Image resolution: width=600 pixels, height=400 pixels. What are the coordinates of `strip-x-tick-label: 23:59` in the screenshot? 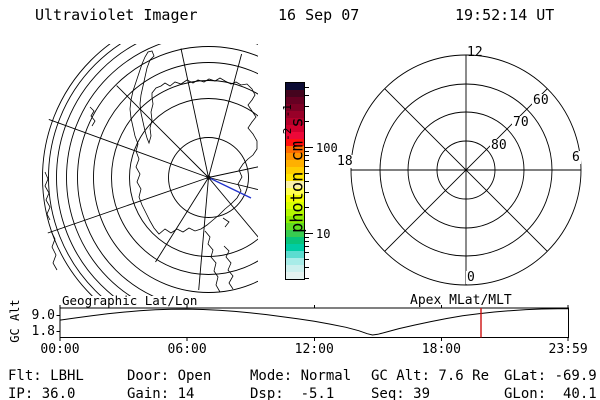 It's located at (568, 349).